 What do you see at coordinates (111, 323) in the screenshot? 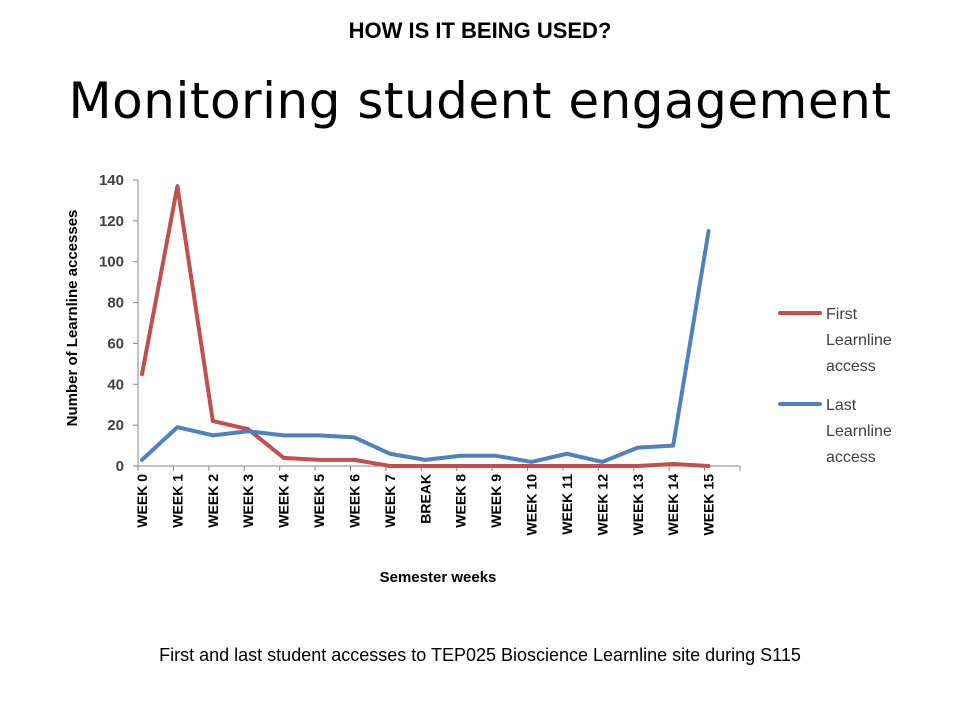
I see `y-tick-labels: 0 20 40 60 80 100 120 140` at bounding box center [111, 323].